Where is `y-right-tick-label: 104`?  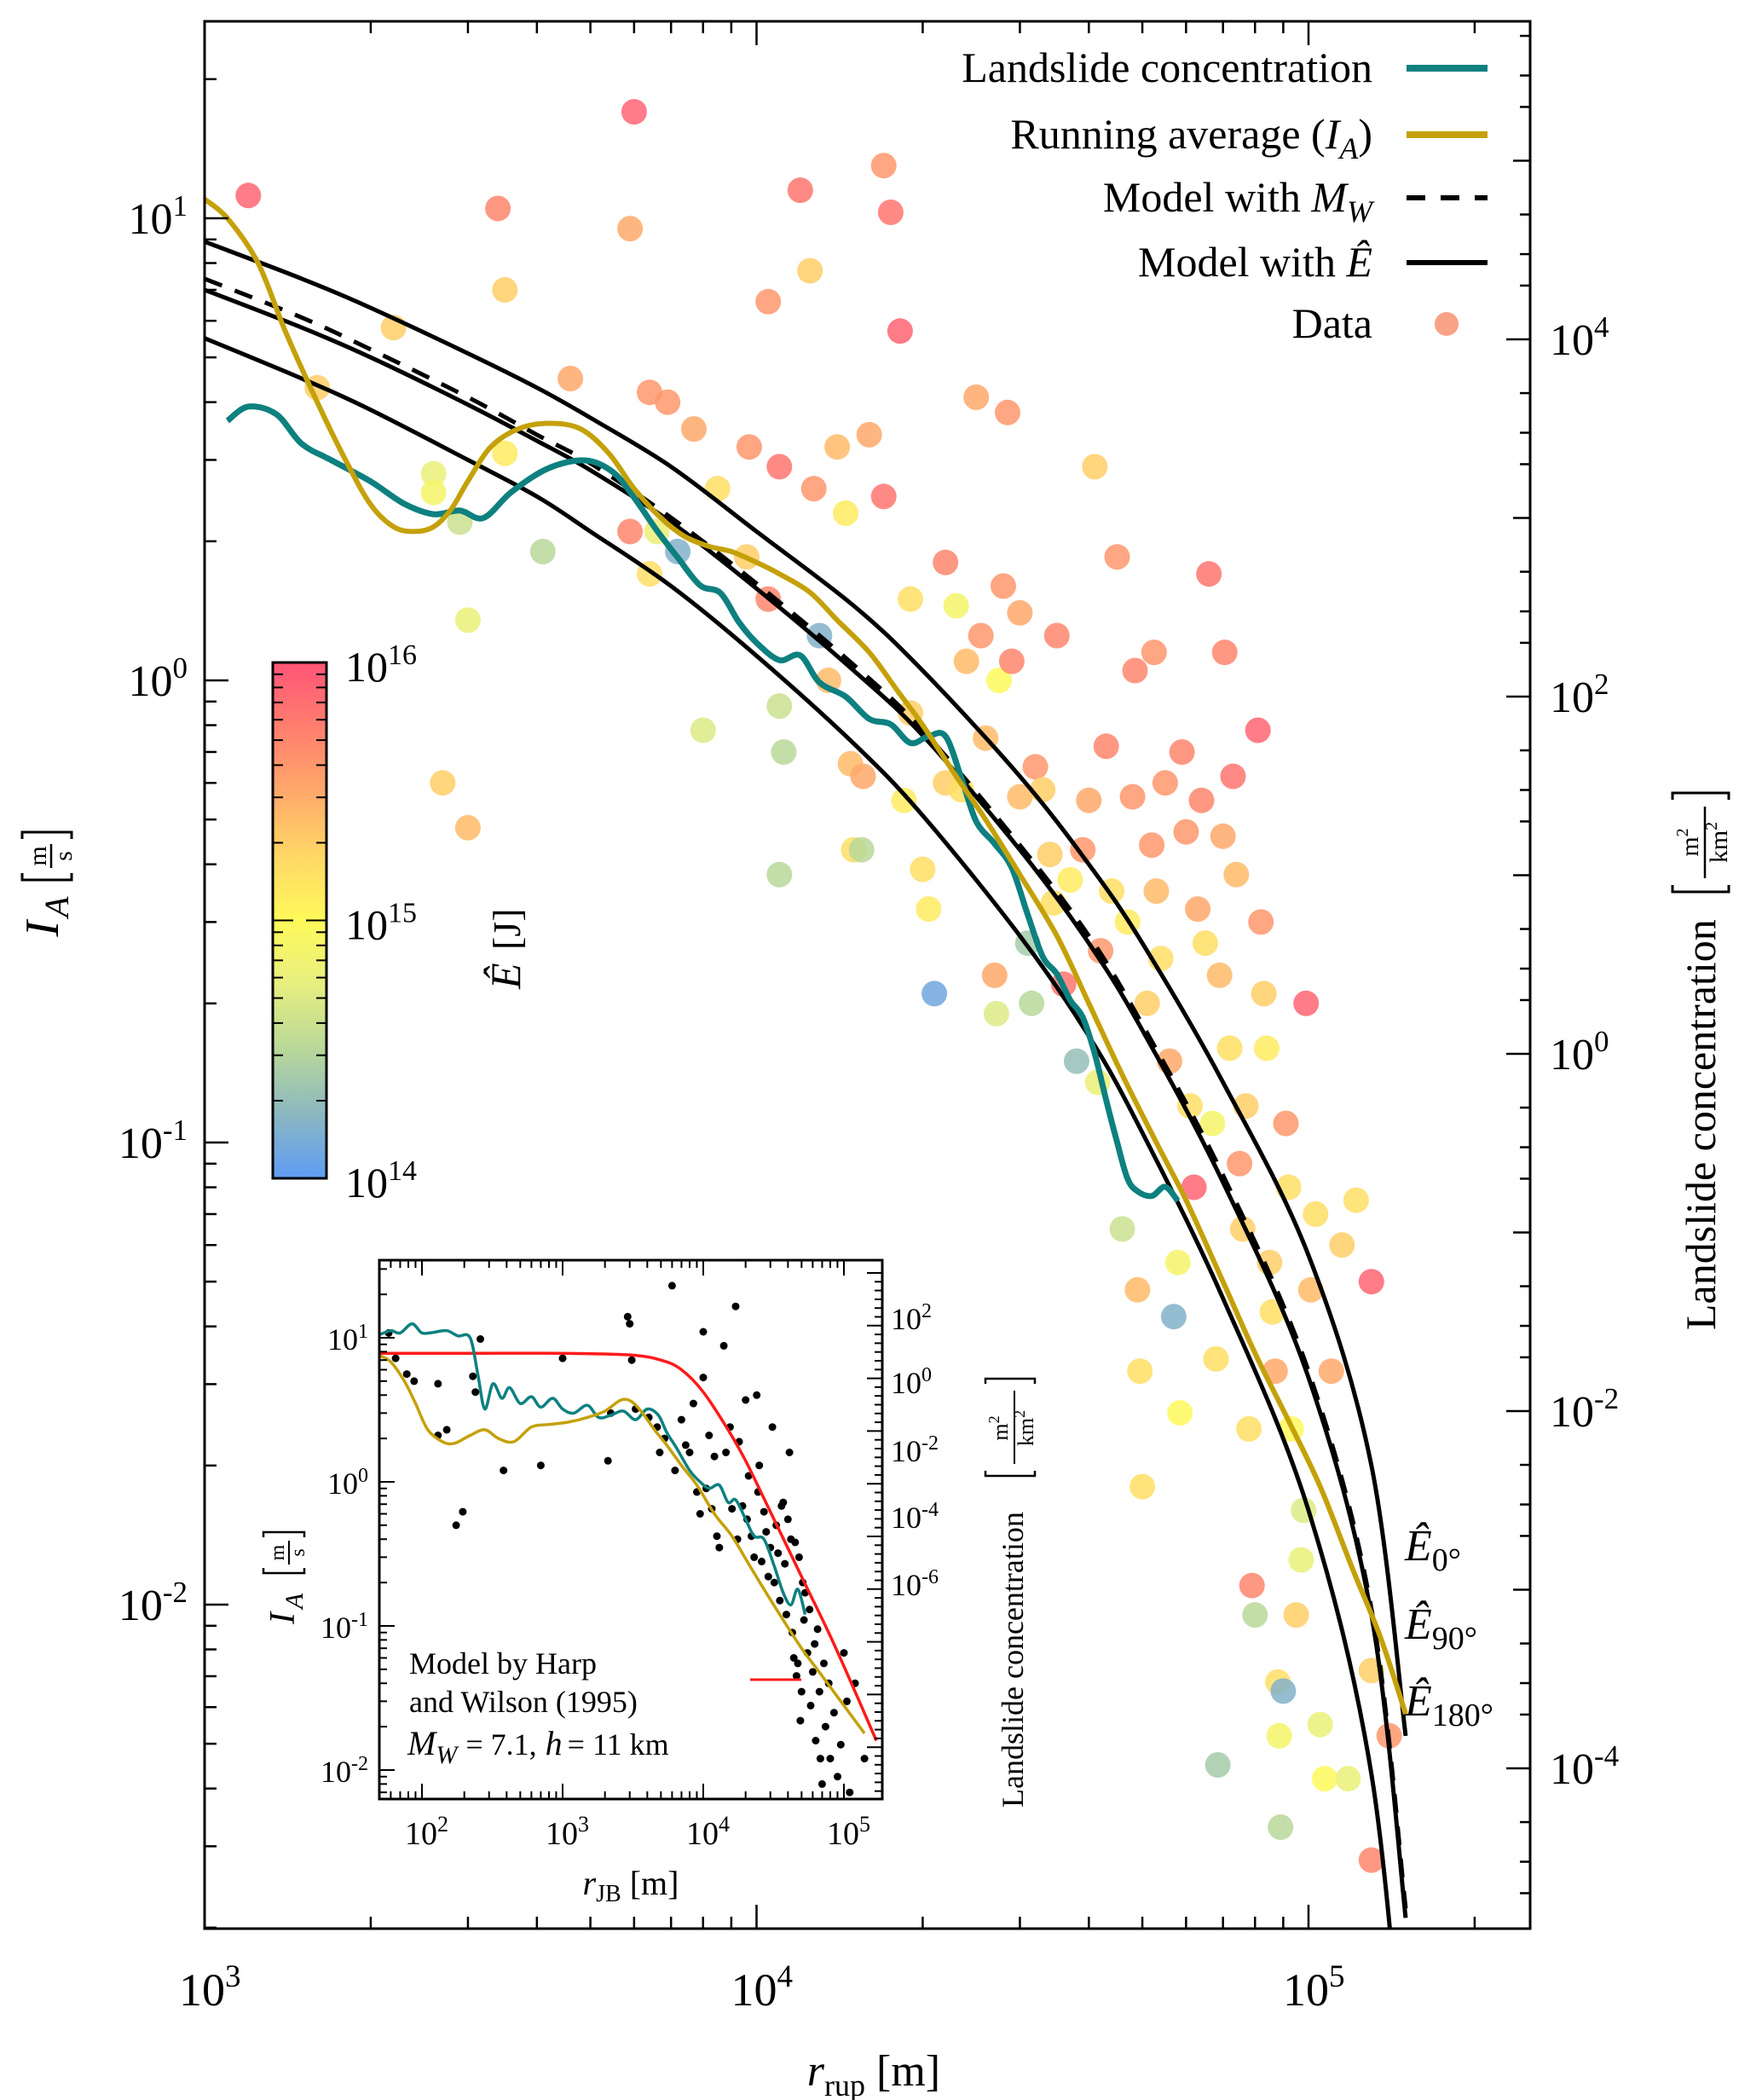
y-right-tick-label: 104 is located at coordinates (1579, 337).